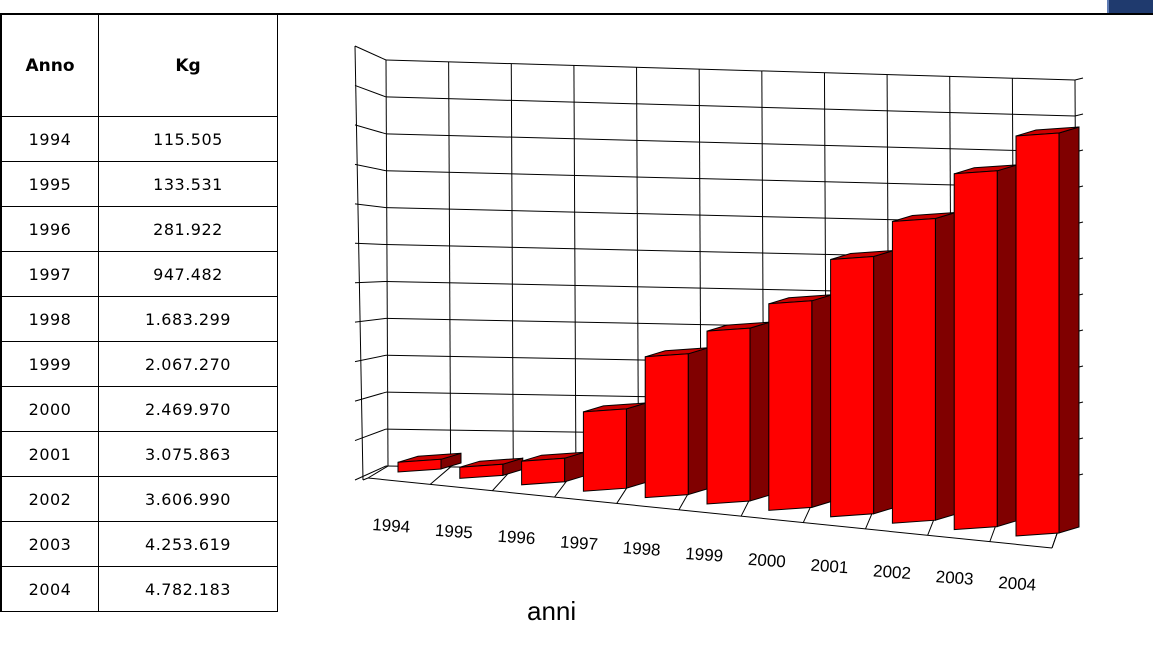  What do you see at coordinates (49, 184) in the screenshot?
I see `cell-year: 1995` at bounding box center [49, 184].